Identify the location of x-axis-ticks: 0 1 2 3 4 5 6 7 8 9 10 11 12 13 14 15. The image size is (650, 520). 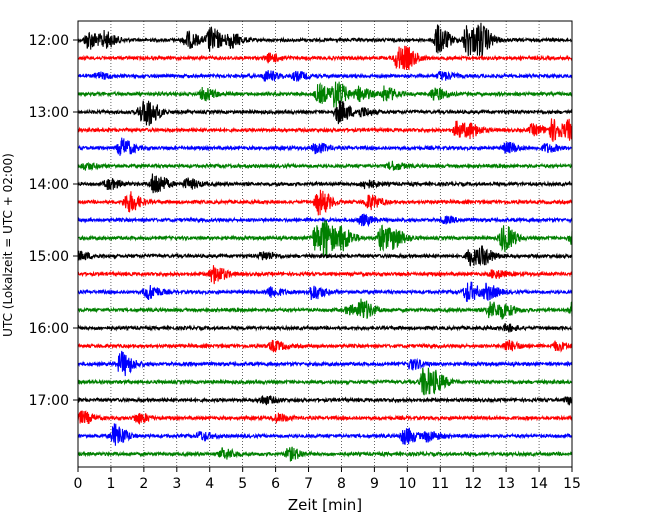
(327, 479).